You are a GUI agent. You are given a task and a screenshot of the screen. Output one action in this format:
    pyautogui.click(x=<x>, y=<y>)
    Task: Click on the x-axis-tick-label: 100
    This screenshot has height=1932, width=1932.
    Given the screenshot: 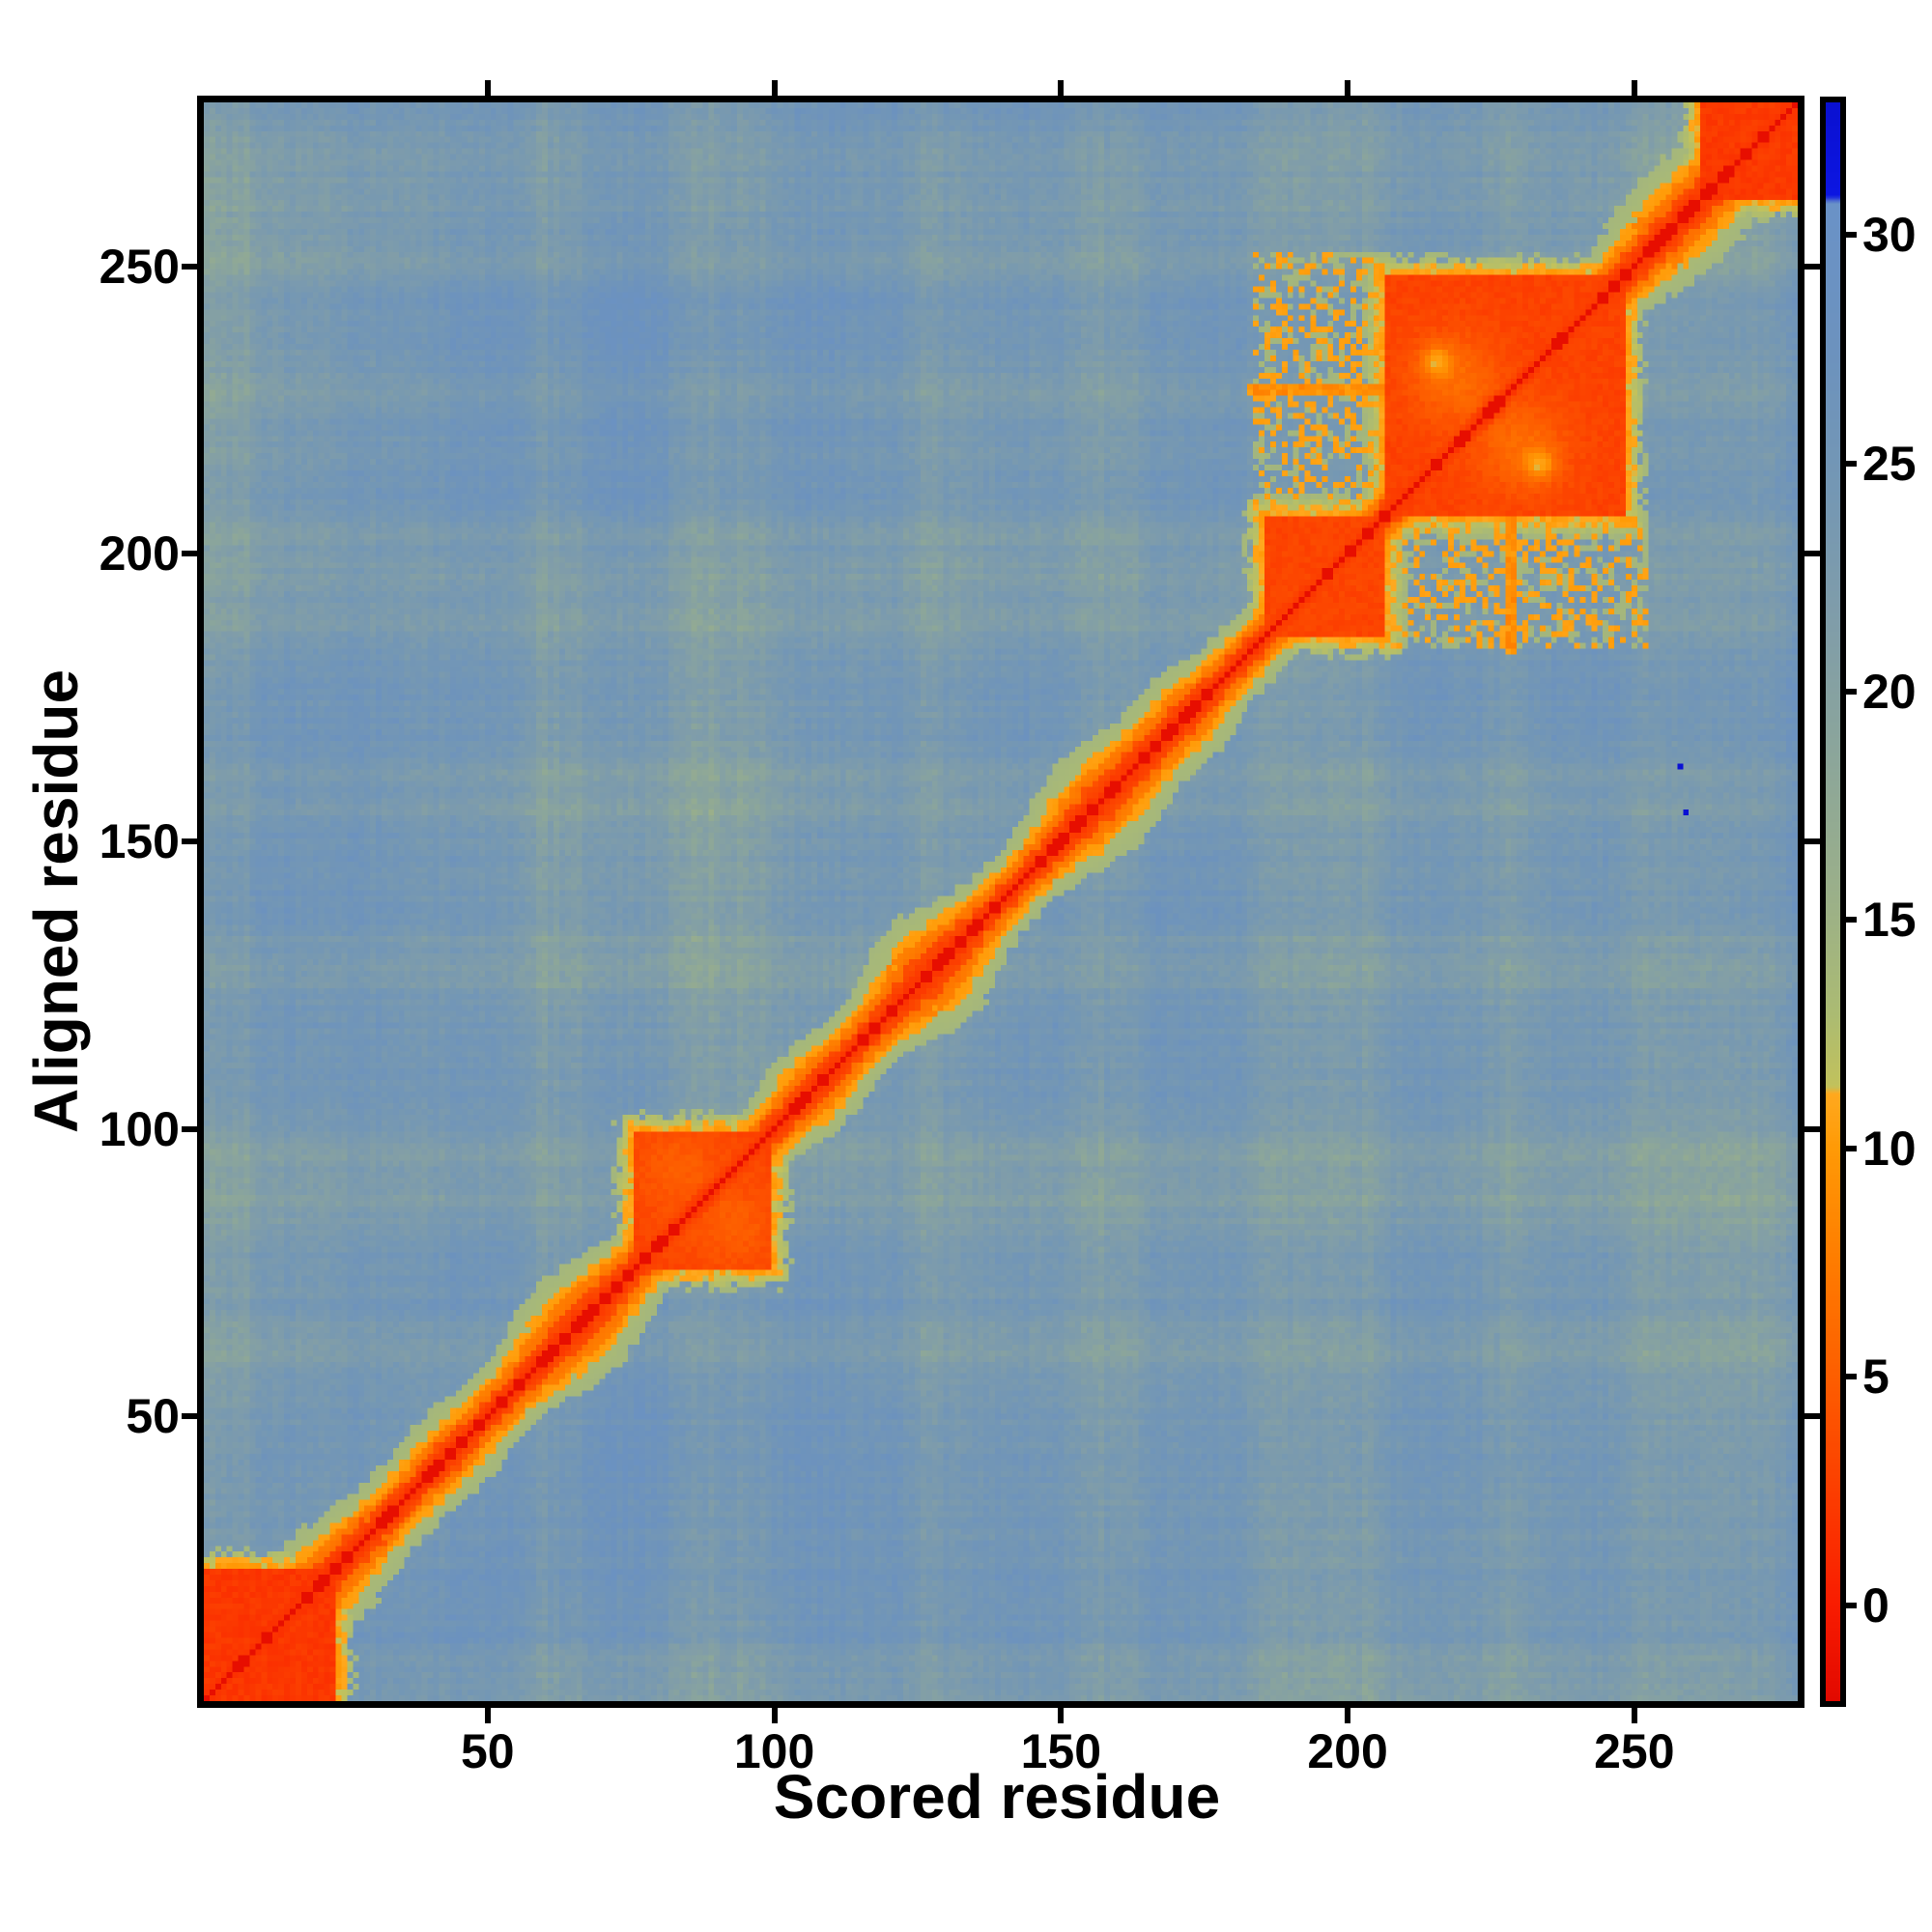 What is the action you would take?
    pyautogui.click(x=774, y=1751)
    